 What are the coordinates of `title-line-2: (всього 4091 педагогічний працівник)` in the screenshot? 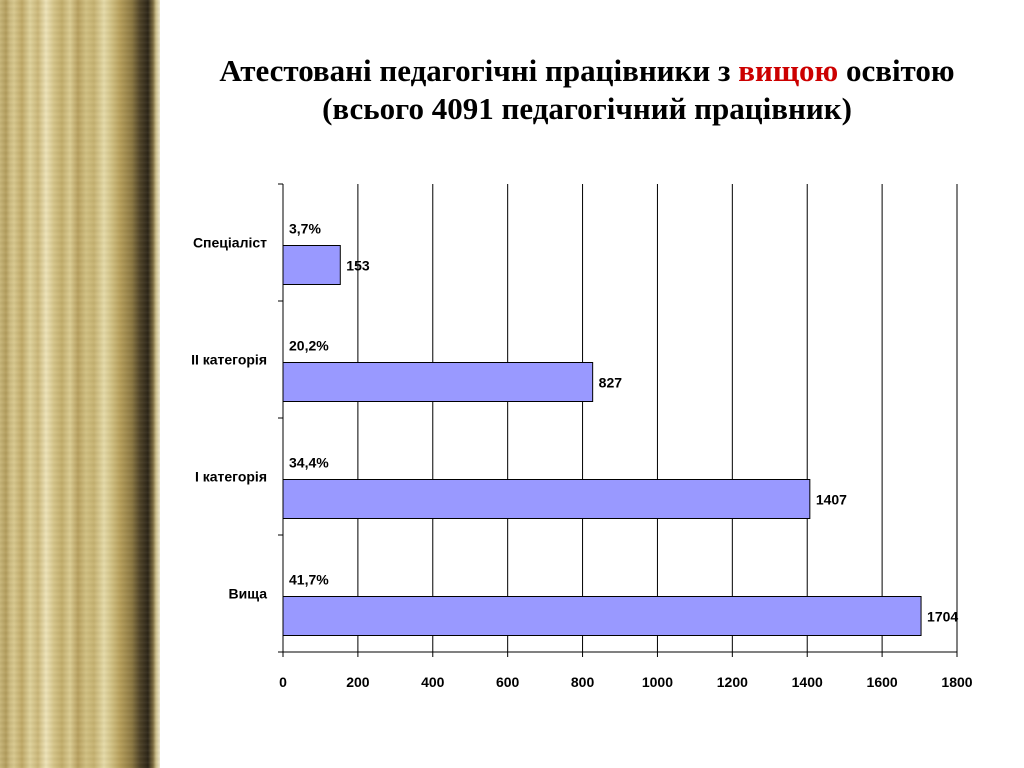 It's located at (587, 108).